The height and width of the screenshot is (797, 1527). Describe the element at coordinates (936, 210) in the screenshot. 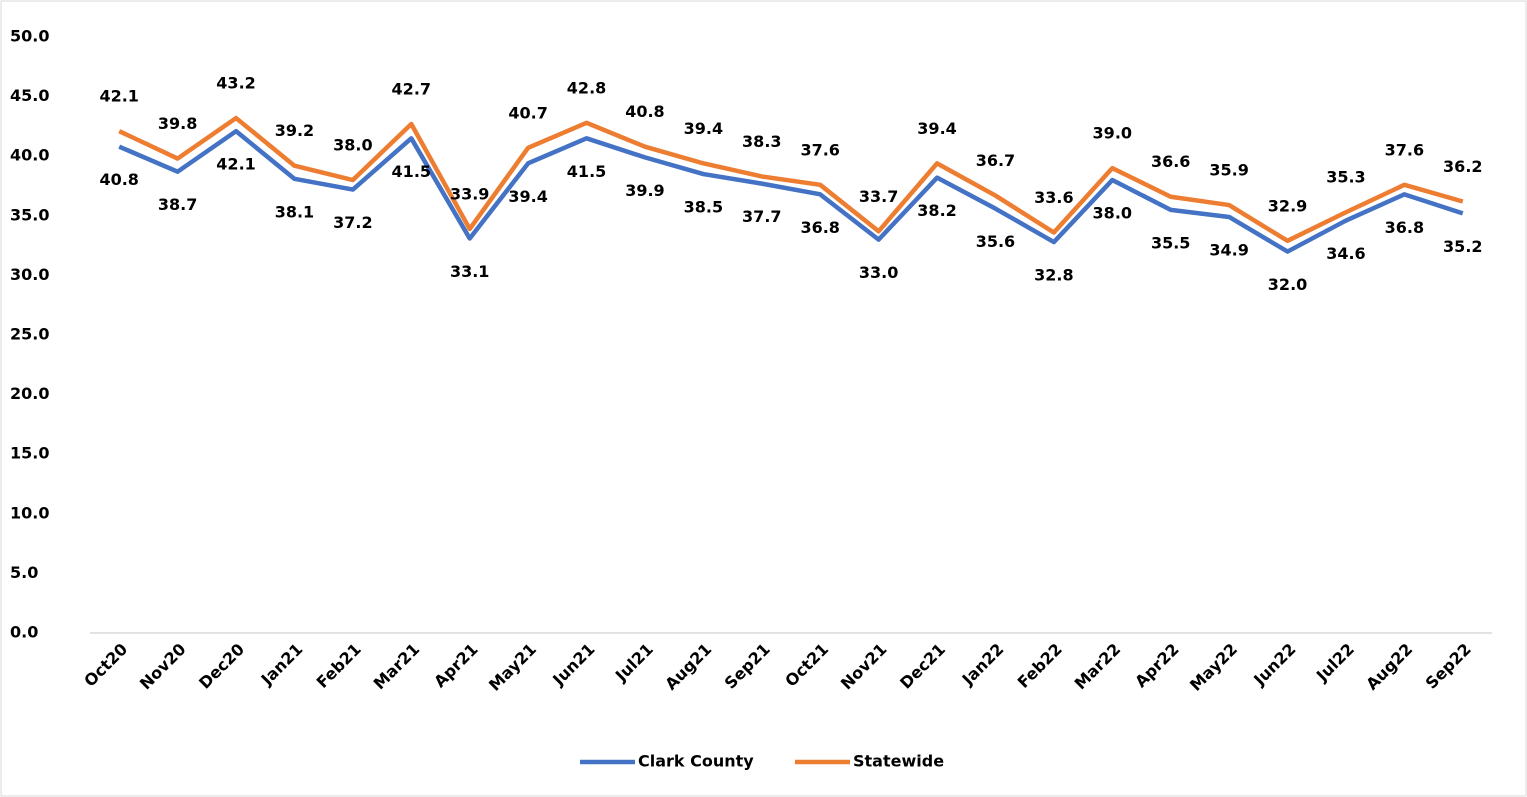

I see `data-label: 38.2` at that location.